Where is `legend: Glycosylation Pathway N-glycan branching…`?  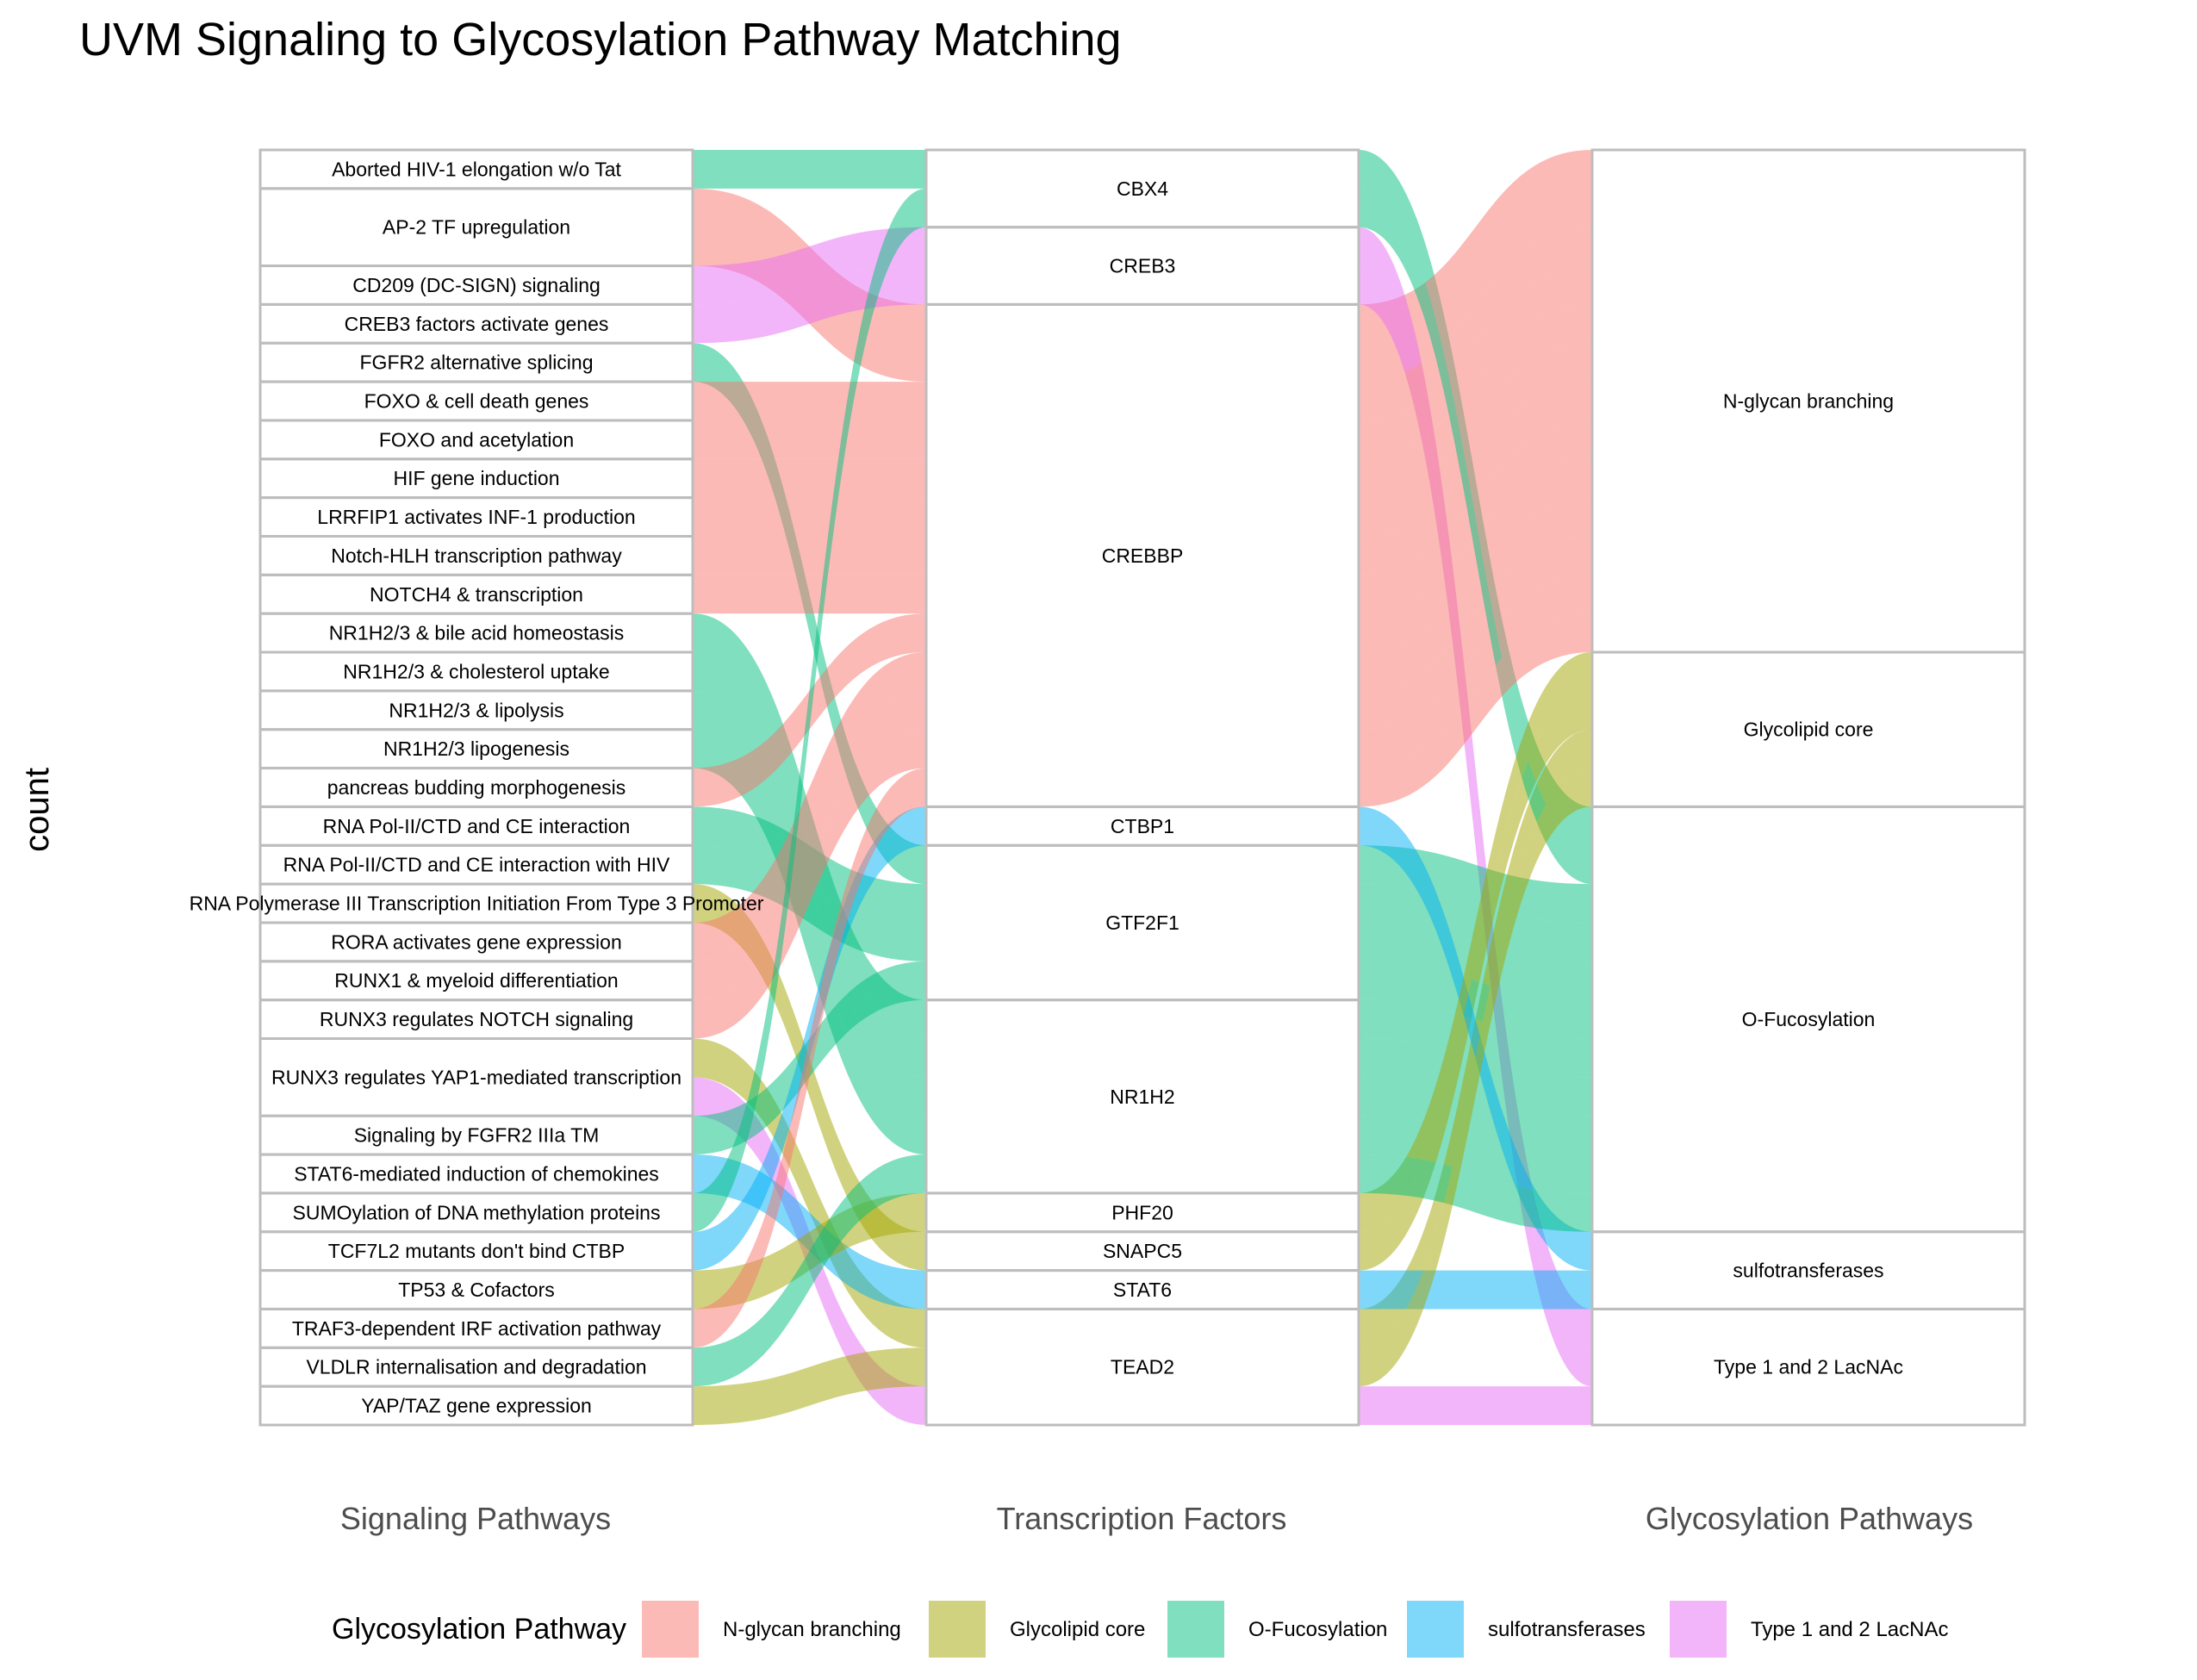
legend: Glycosylation Pathway N-glycan branching… is located at coordinates (1140, 1630).